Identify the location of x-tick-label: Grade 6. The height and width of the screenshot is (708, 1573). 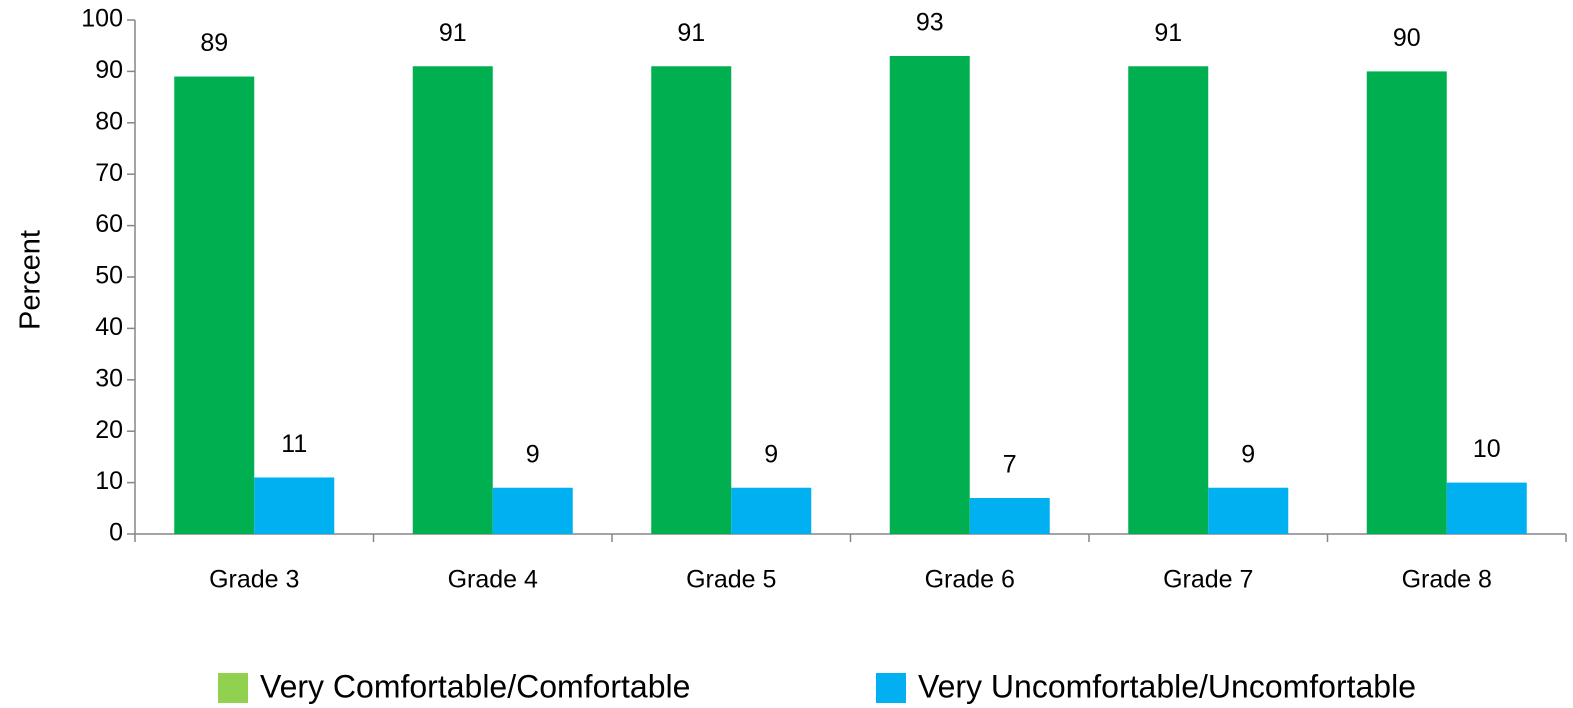
(970, 580).